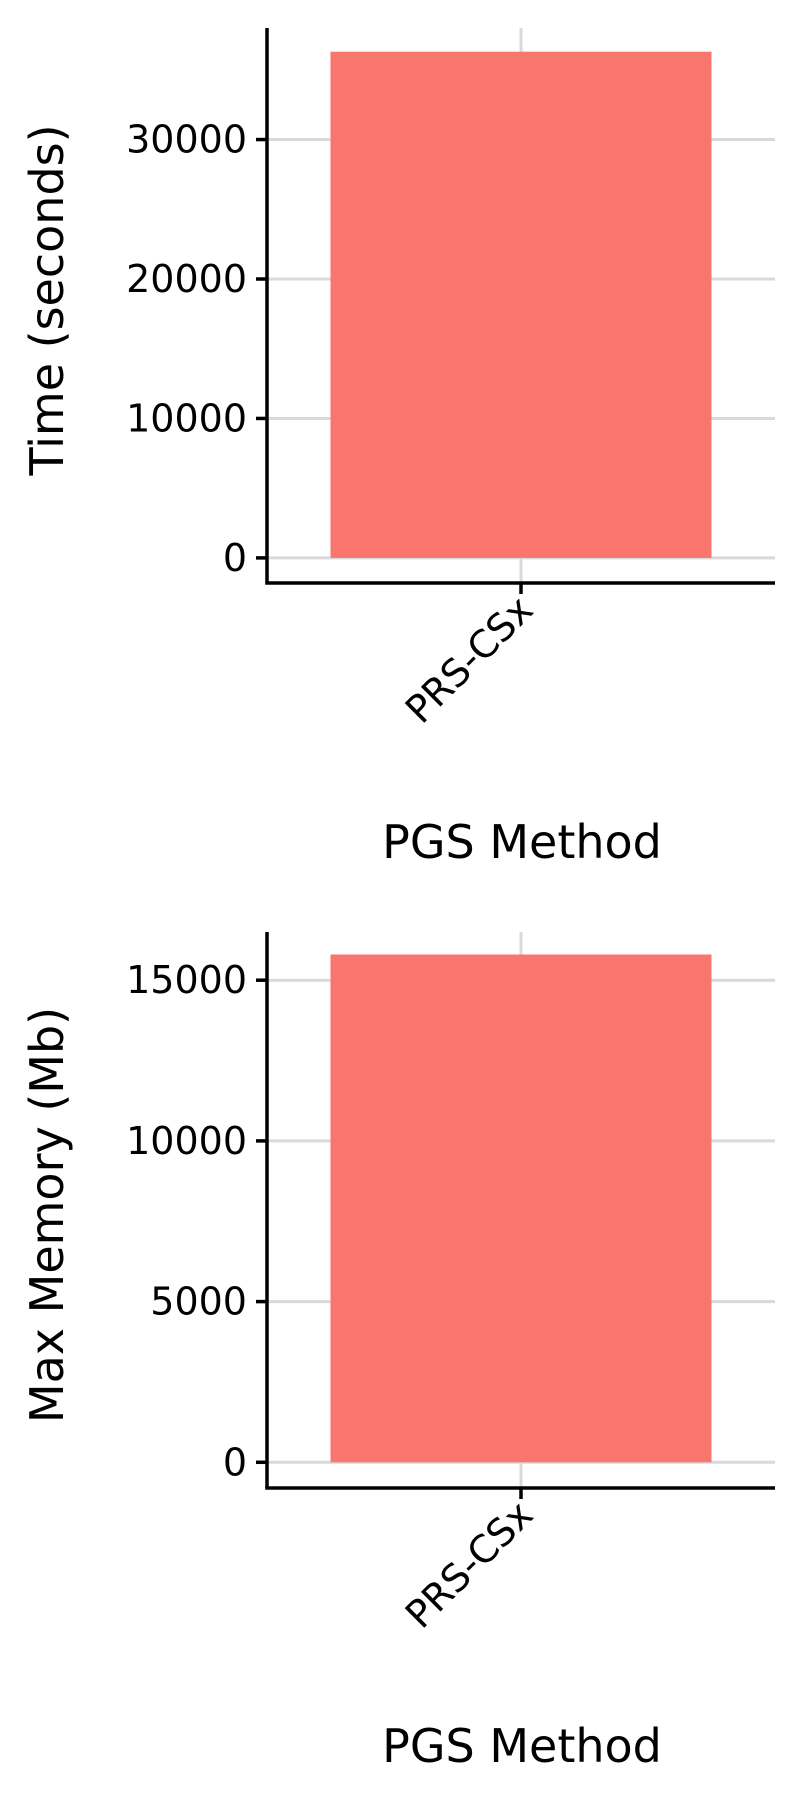 This screenshot has height=1800, width=800. I want to click on memory-x-axis-label: PGS Method, so click(522, 1746).